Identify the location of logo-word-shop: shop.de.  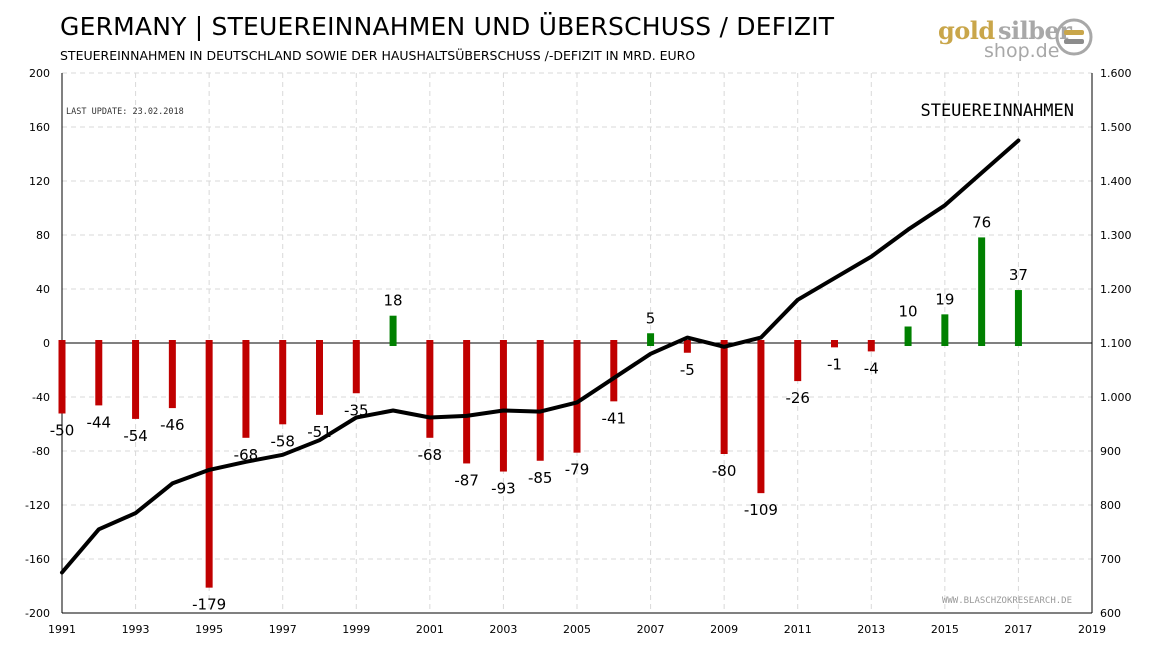
(1022, 51).